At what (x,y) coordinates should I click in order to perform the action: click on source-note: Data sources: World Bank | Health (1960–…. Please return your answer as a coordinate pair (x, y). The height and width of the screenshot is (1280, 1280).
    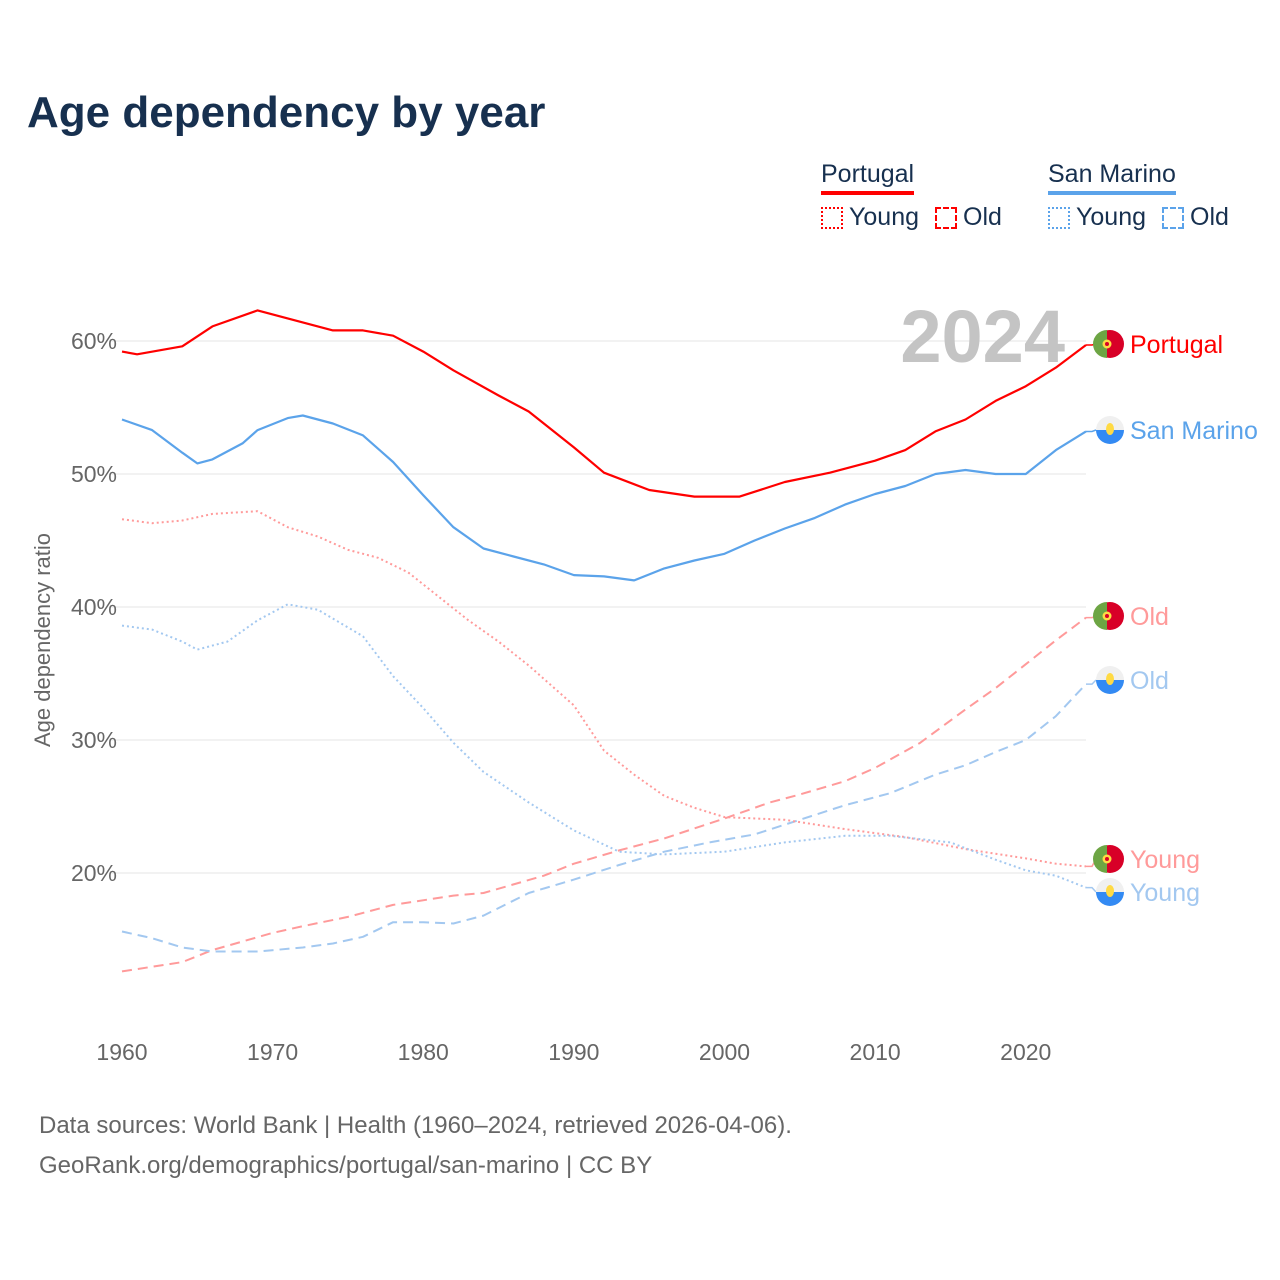
    Looking at the image, I should click on (415, 1146).